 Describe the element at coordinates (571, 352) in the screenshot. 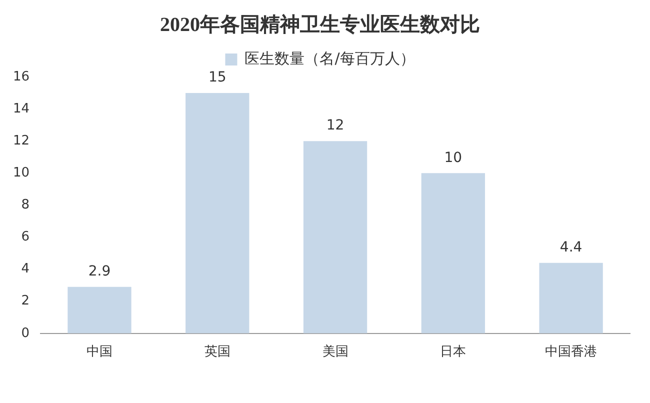

I see `x-tick-label: 中国香港` at that location.